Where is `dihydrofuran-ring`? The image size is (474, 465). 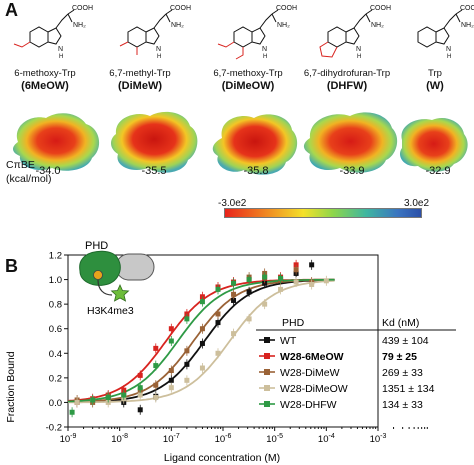 dihydrofuran-ring is located at coordinates (328, 49).